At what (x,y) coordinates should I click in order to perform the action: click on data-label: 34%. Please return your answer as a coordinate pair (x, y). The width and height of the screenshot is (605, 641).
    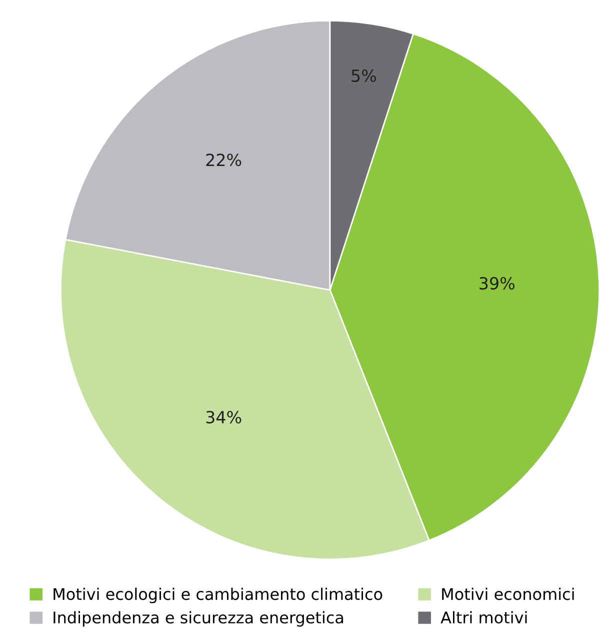
    Looking at the image, I should click on (224, 417).